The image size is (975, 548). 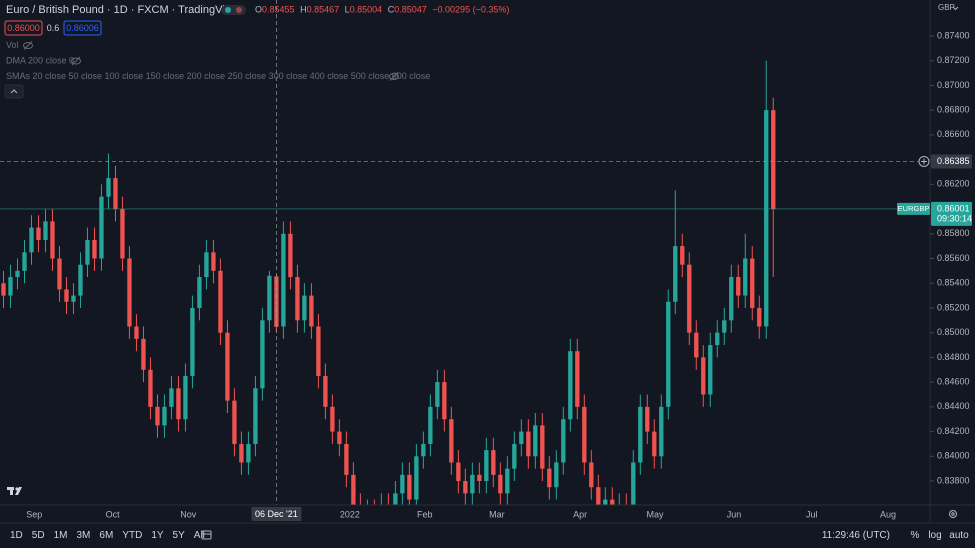 What do you see at coordinates (888, 514) in the screenshot?
I see `x-tick-label: Aug` at bounding box center [888, 514].